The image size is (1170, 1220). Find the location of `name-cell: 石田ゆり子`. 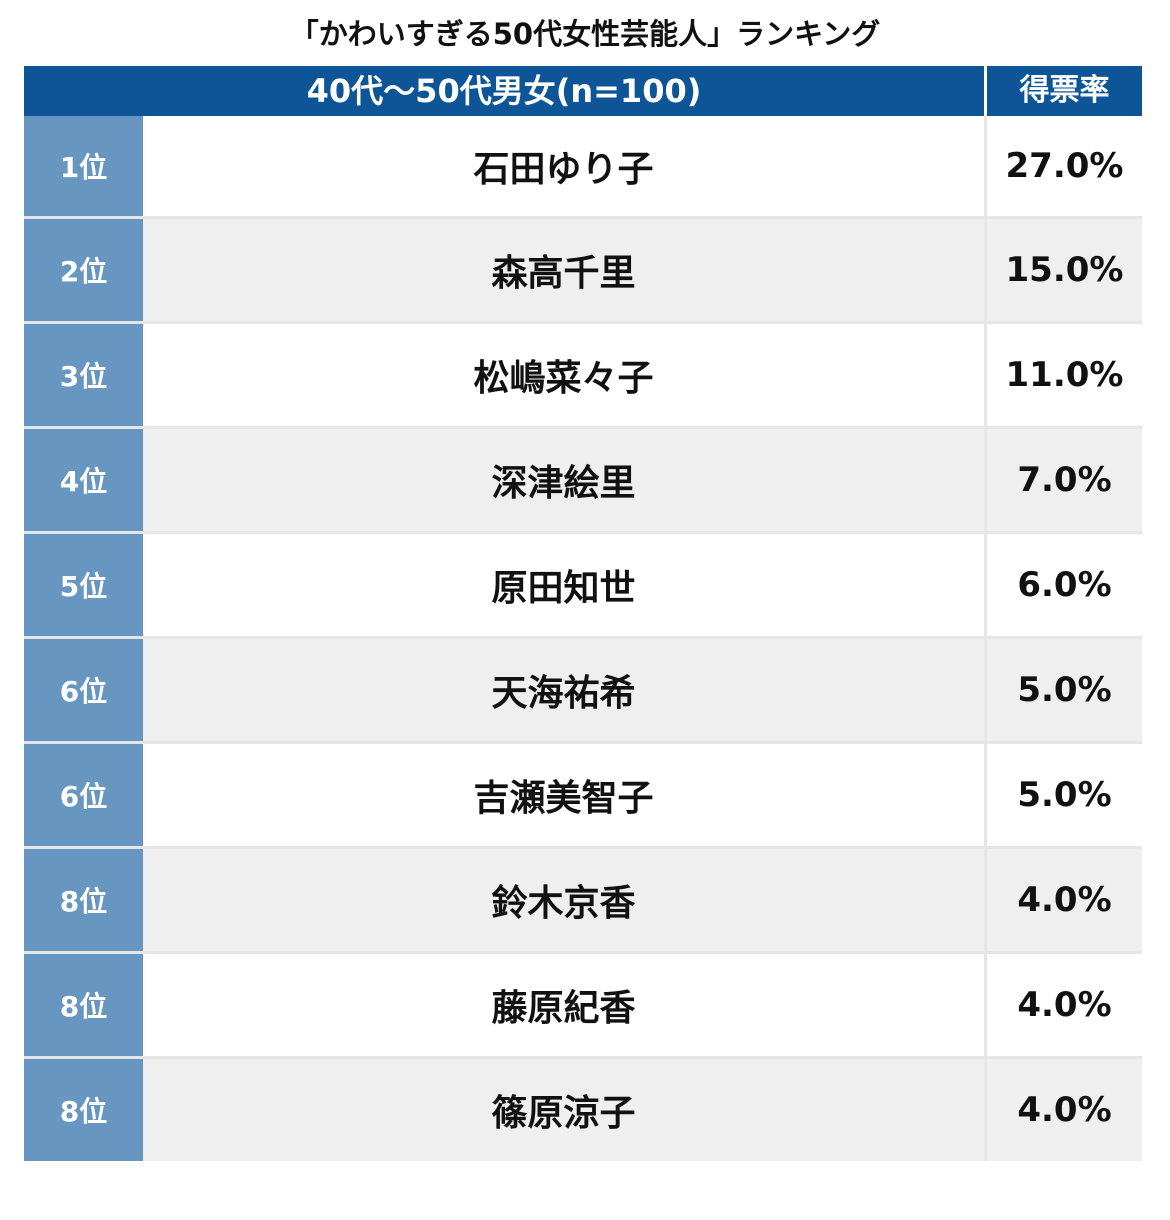

name-cell: 石田ゆり子 is located at coordinates (563, 166).